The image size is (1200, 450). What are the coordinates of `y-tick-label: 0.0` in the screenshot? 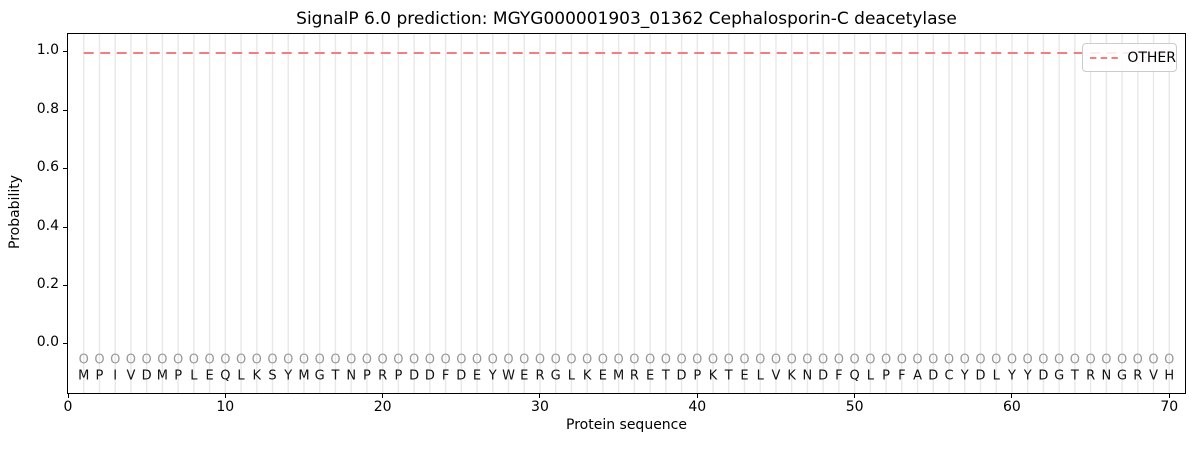 It's located at (47, 342).